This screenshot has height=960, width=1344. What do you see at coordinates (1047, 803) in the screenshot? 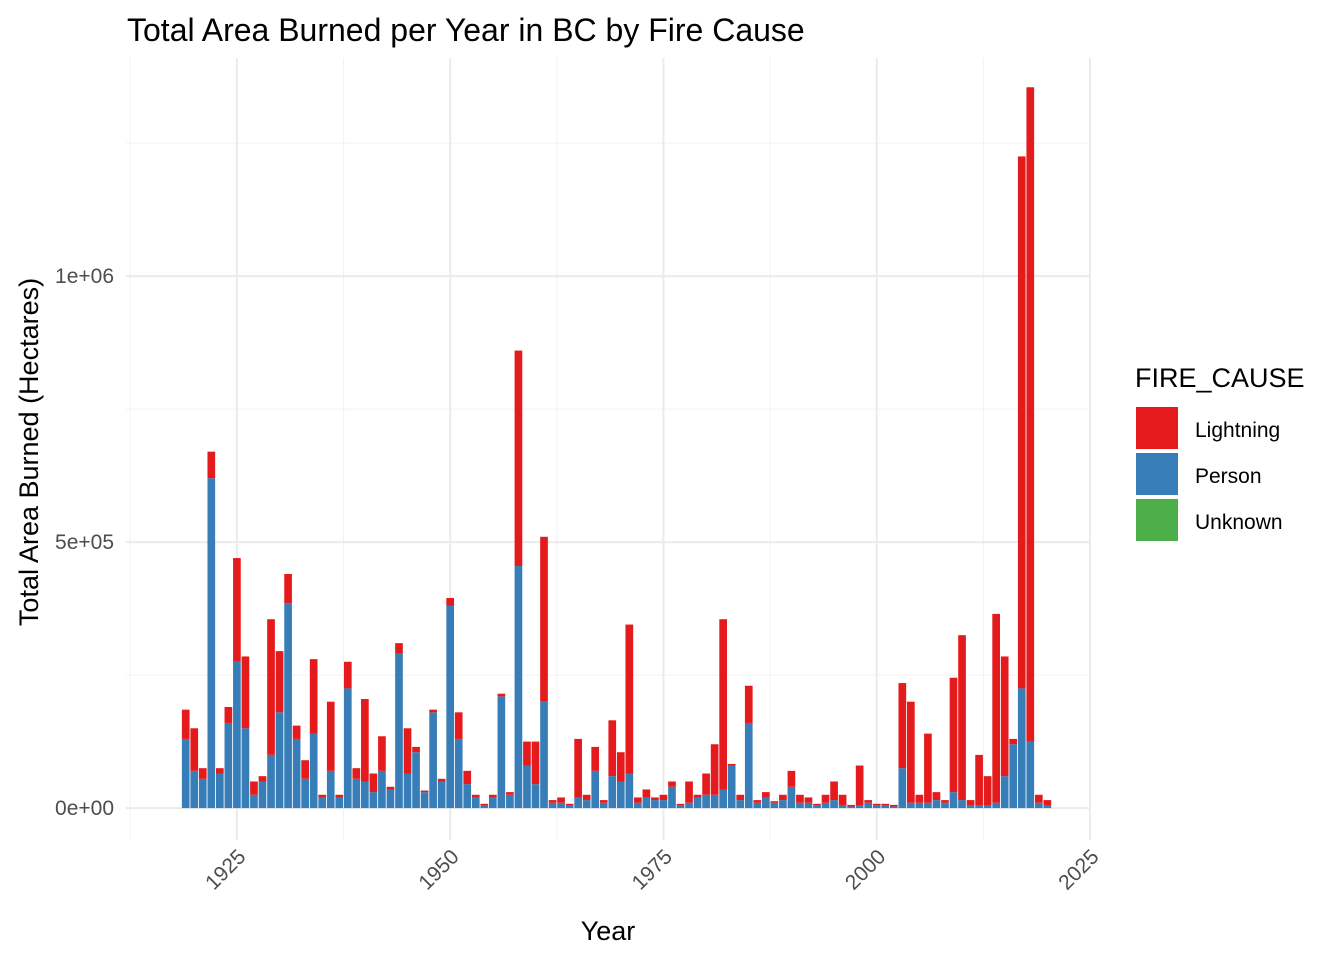
I see `bar-lightning-2020` at bounding box center [1047, 803].